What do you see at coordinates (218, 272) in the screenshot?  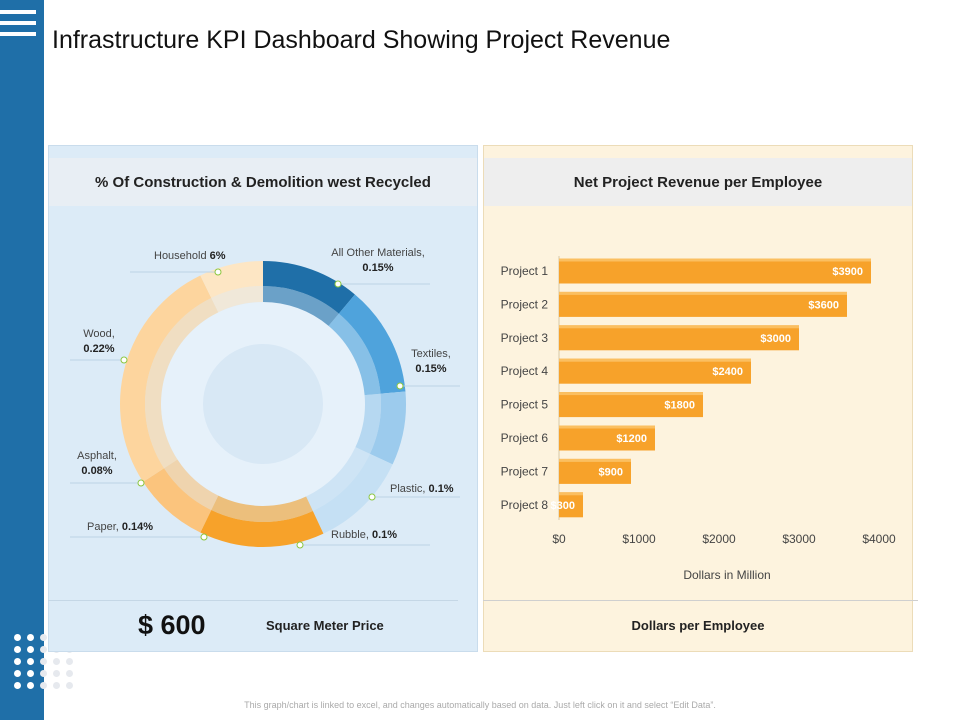 I see `leader-dot-household` at bounding box center [218, 272].